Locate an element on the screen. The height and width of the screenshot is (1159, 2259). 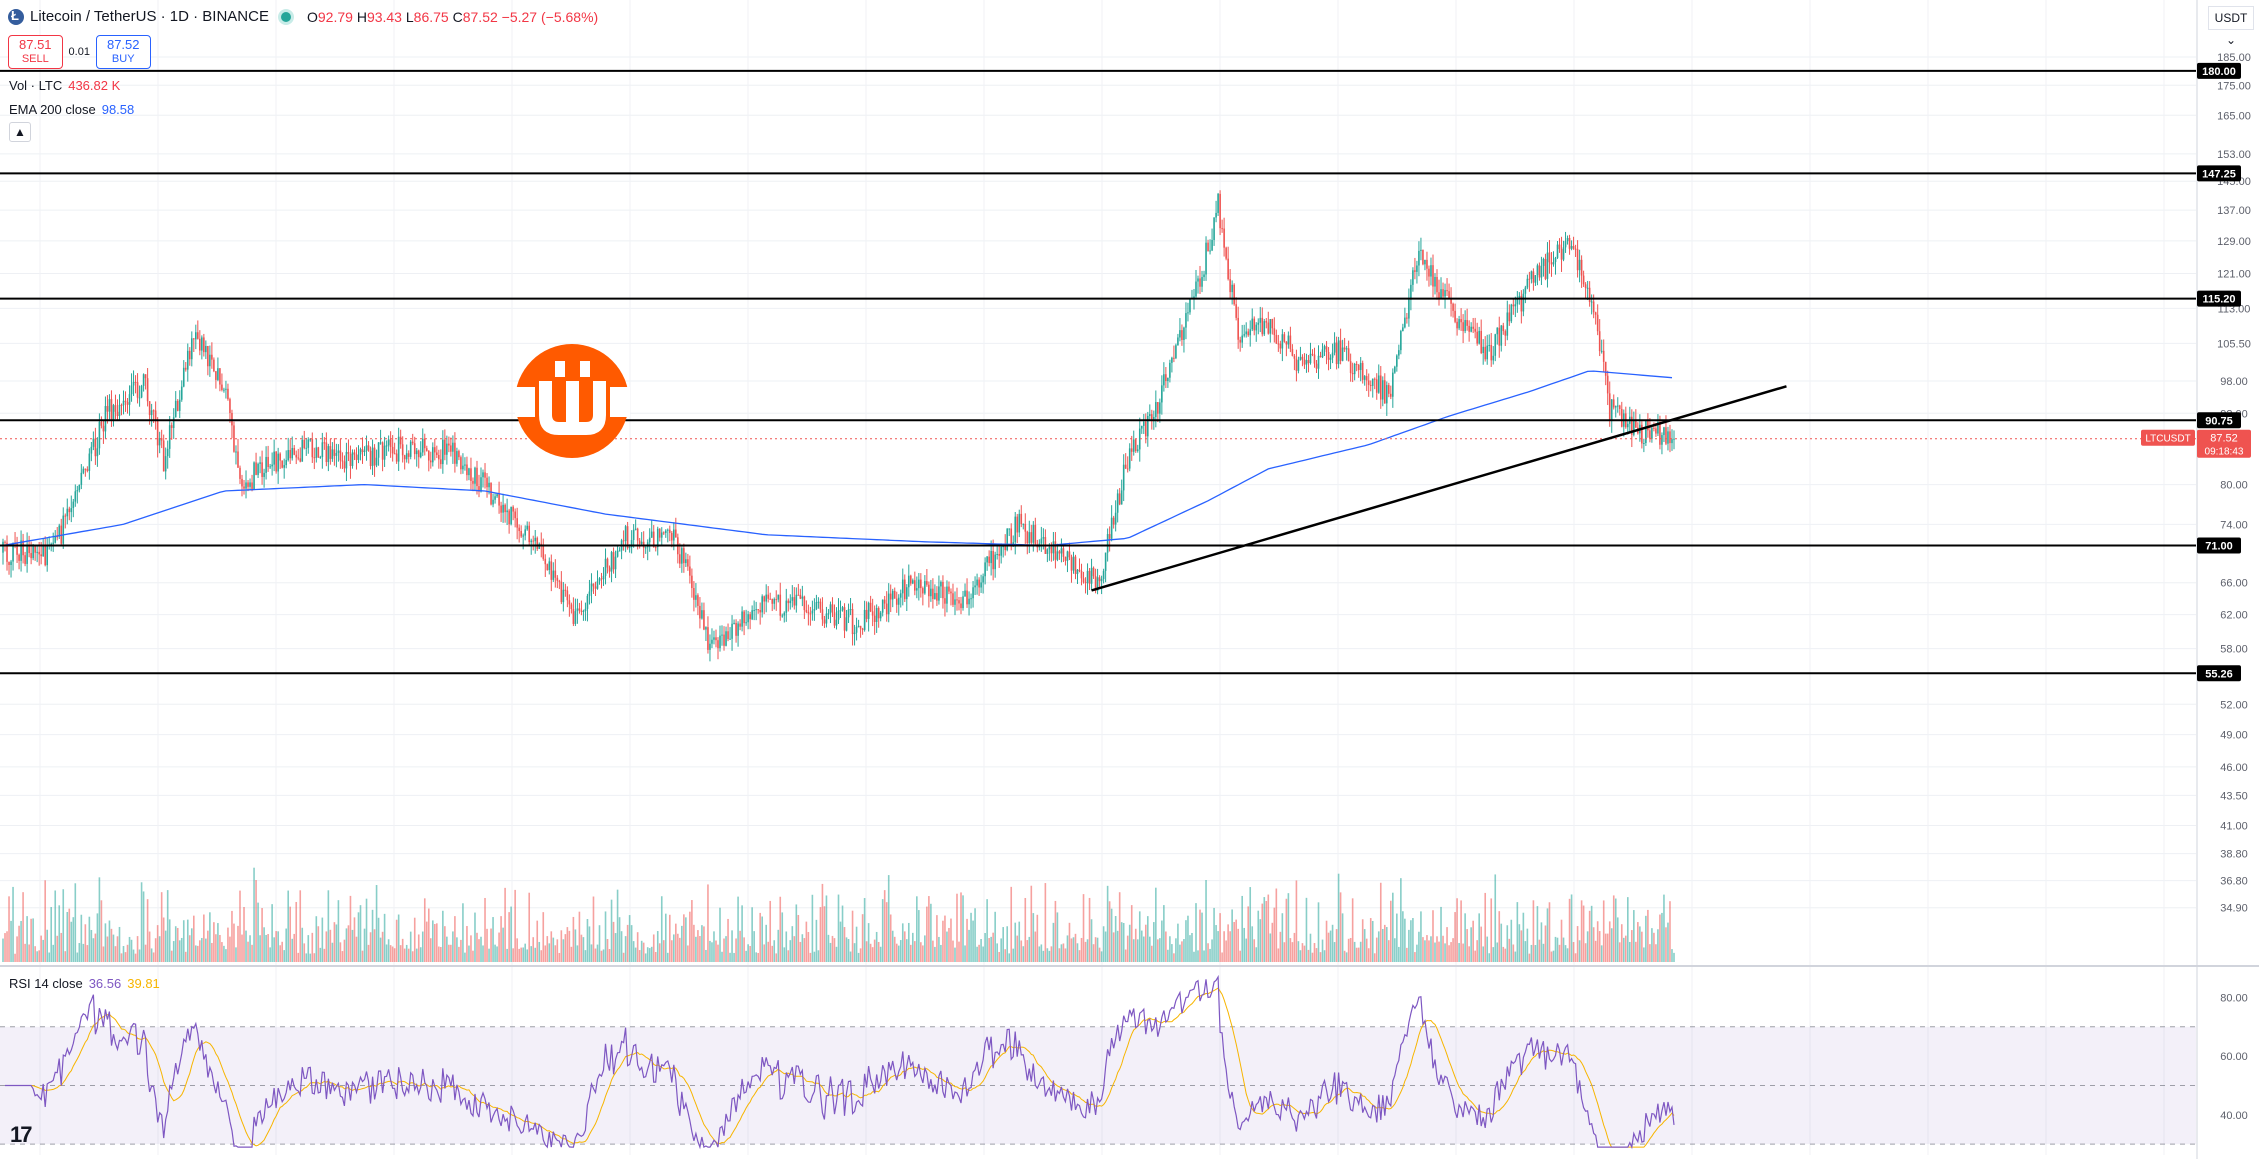
tradingview-logo-icon: 17 is located at coordinates (21, 1134).